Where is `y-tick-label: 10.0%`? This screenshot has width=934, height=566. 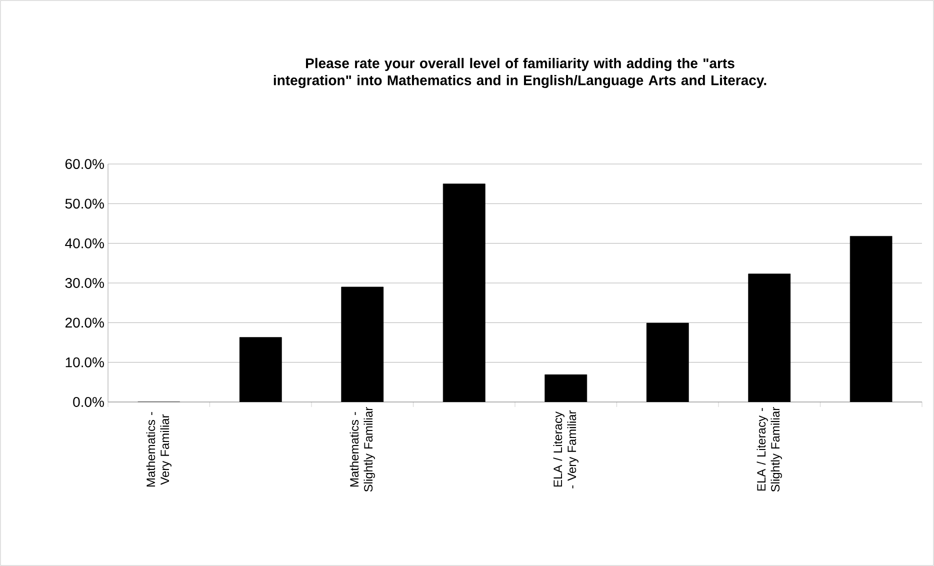 y-tick-label: 10.0% is located at coordinates (85, 362).